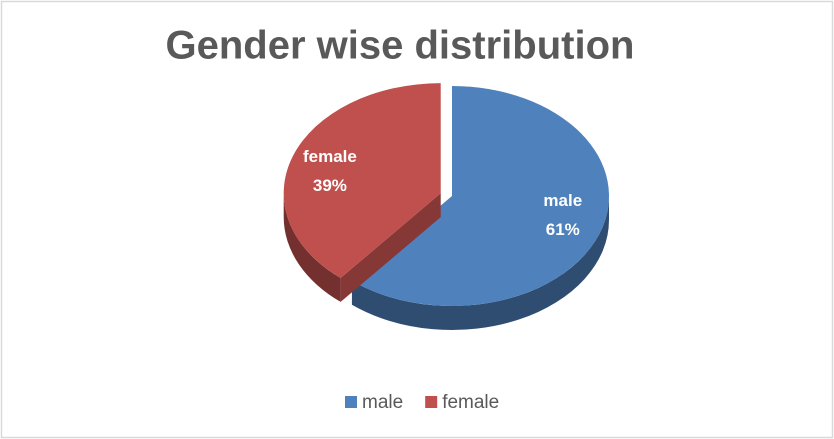 The height and width of the screenshot is (439, 834). What do you see at coordinates (362, 180) in the screenshot?
I see `slice` at bounding box center [362, 180].